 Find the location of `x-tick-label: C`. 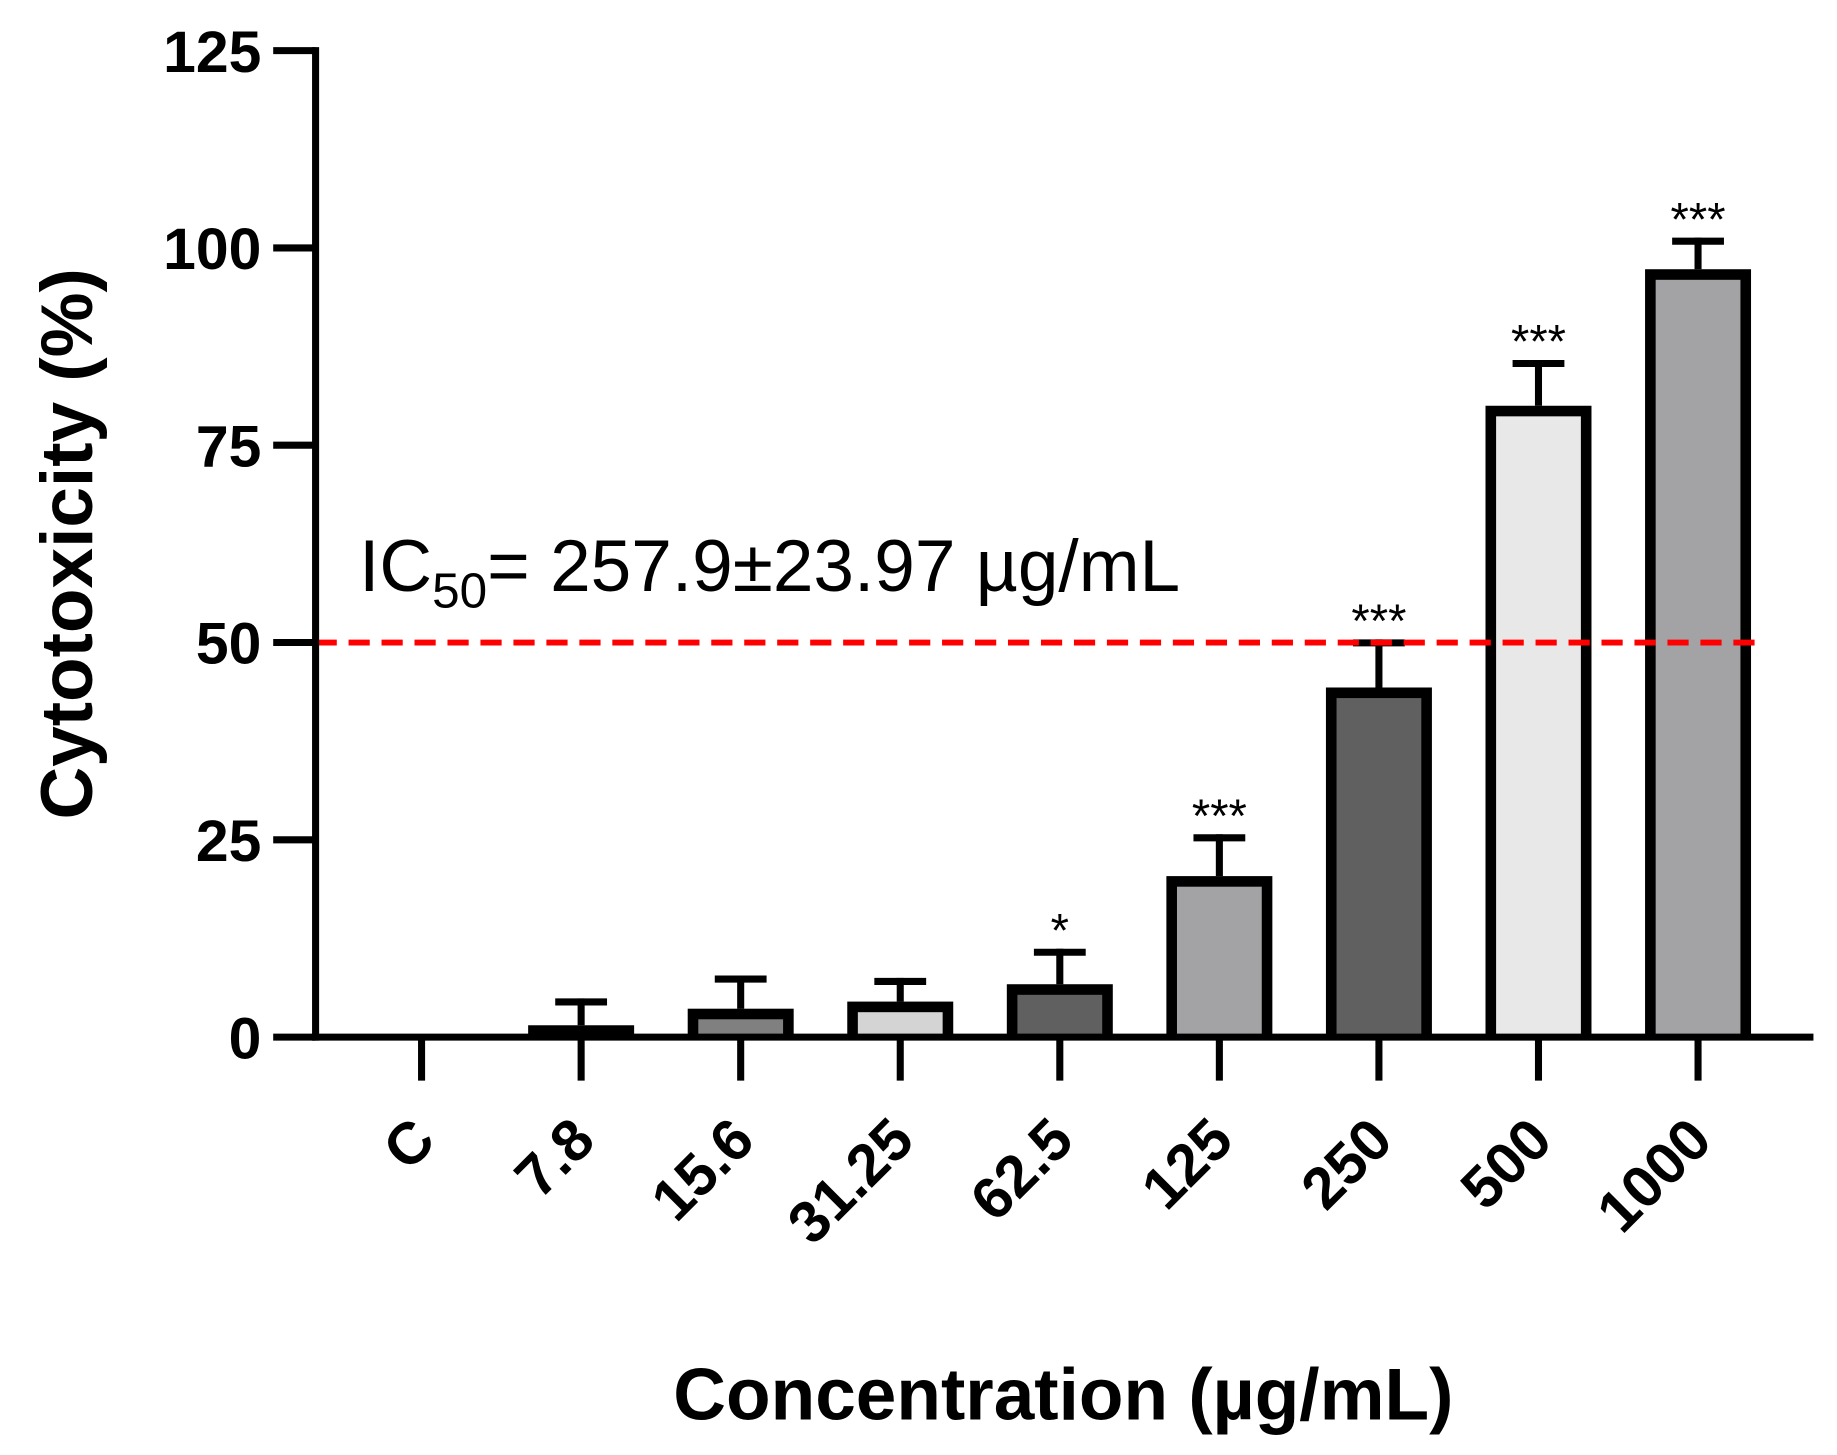

x-tick-label: C is located at coordinates (409, 1144).